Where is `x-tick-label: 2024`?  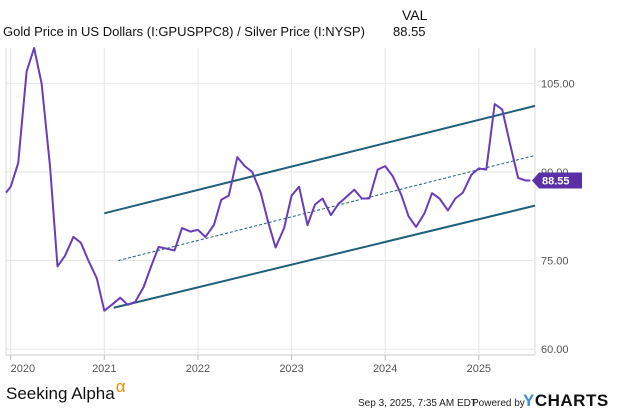
x-tick-label: 2024 is located at coordinates (385, 369).